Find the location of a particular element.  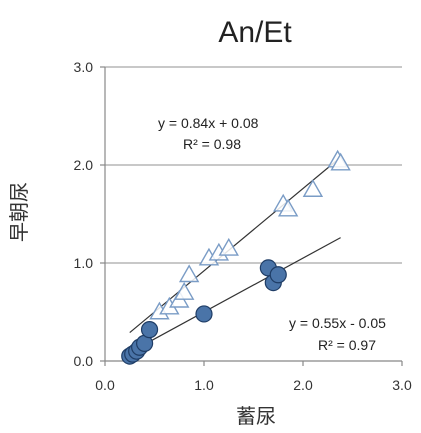

x-tick-label: 2.0 is located at coordinates (303, 385).